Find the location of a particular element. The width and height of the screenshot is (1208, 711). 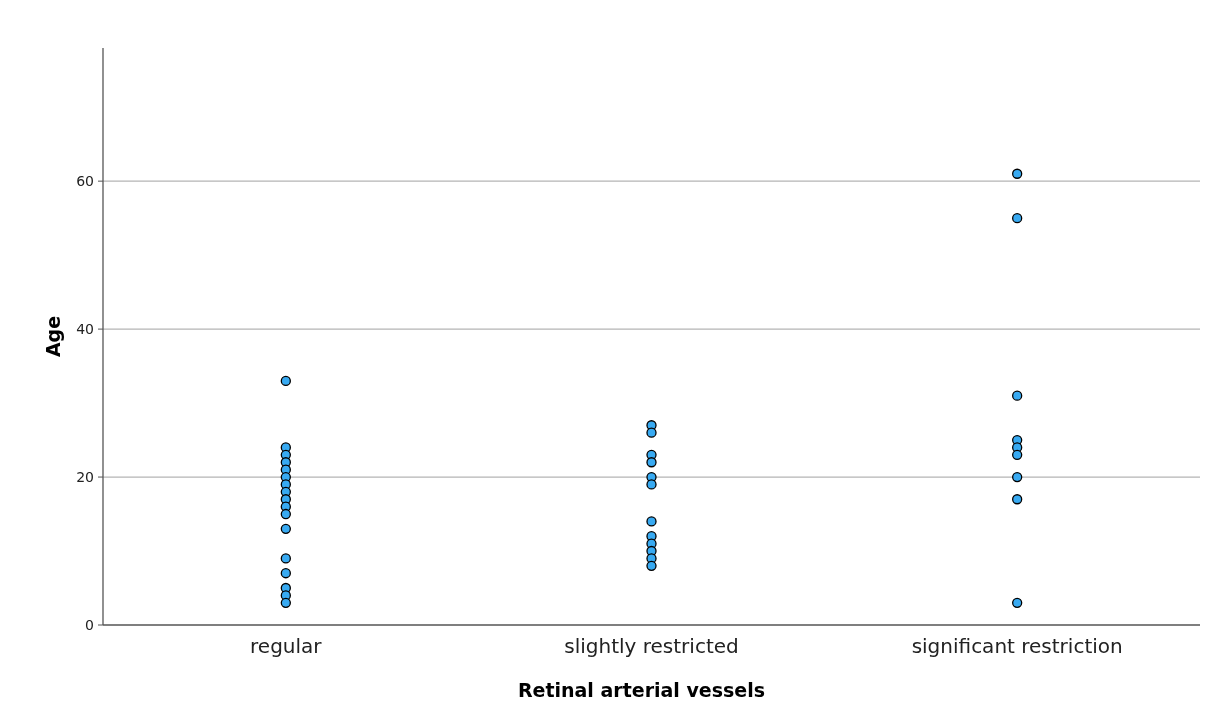

x-tick-label: significant restriction is located at coordinates (1017, 646).